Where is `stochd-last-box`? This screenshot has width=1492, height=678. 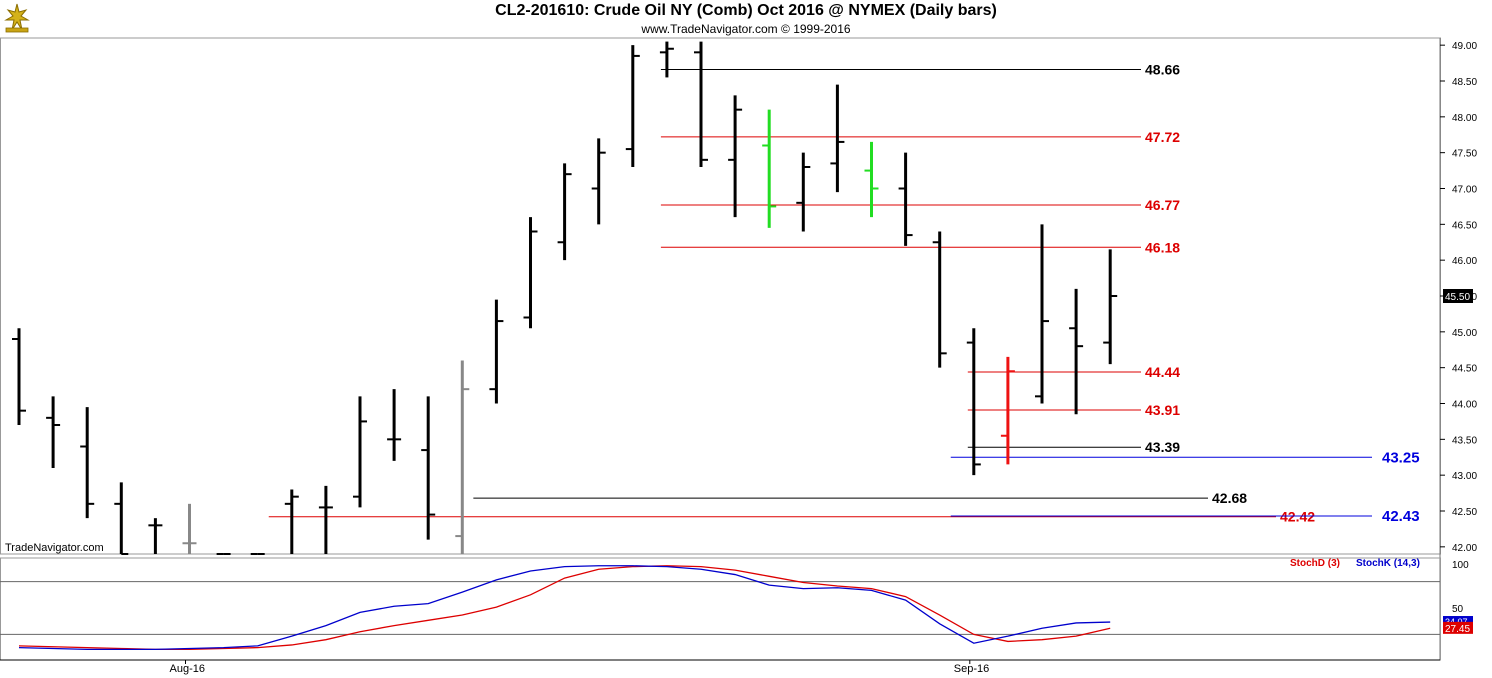
stochd-last-box is located at coordinates (1458, 627).